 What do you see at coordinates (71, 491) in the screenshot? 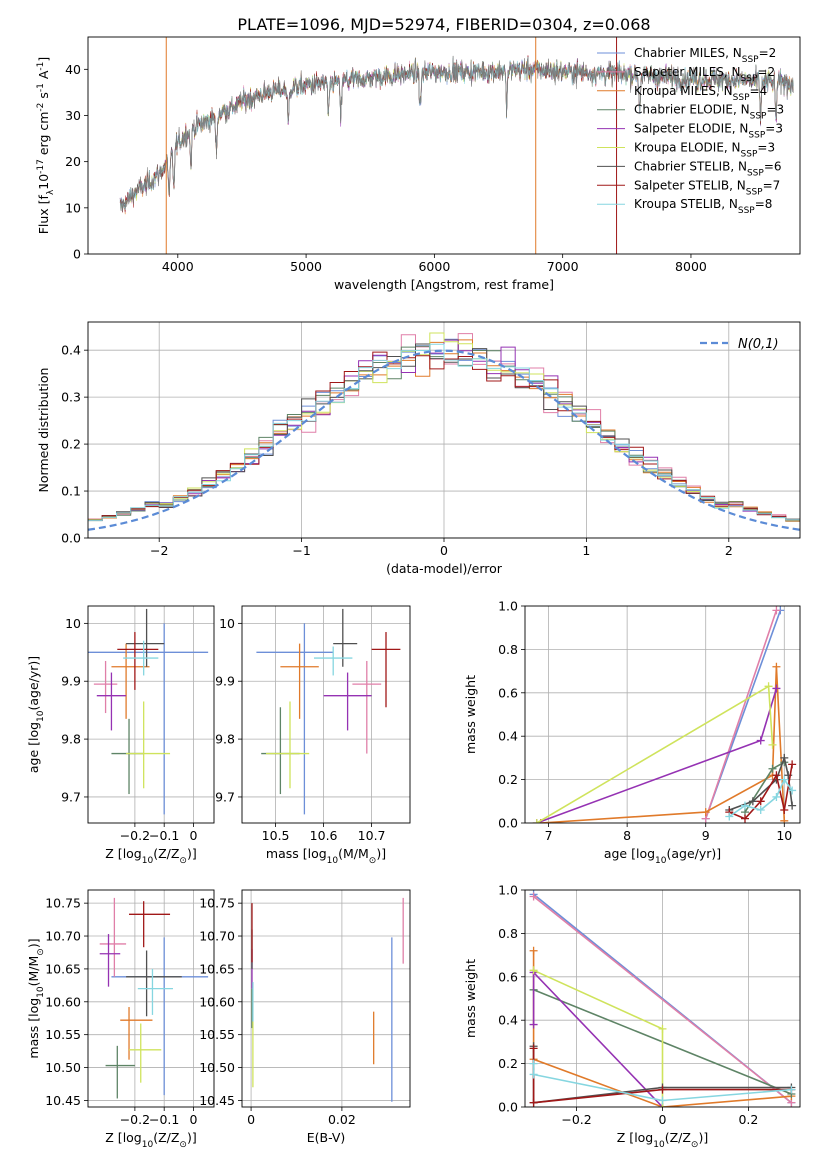
I see `y-tick-label: 0.1` at bounding box center [71, 491].